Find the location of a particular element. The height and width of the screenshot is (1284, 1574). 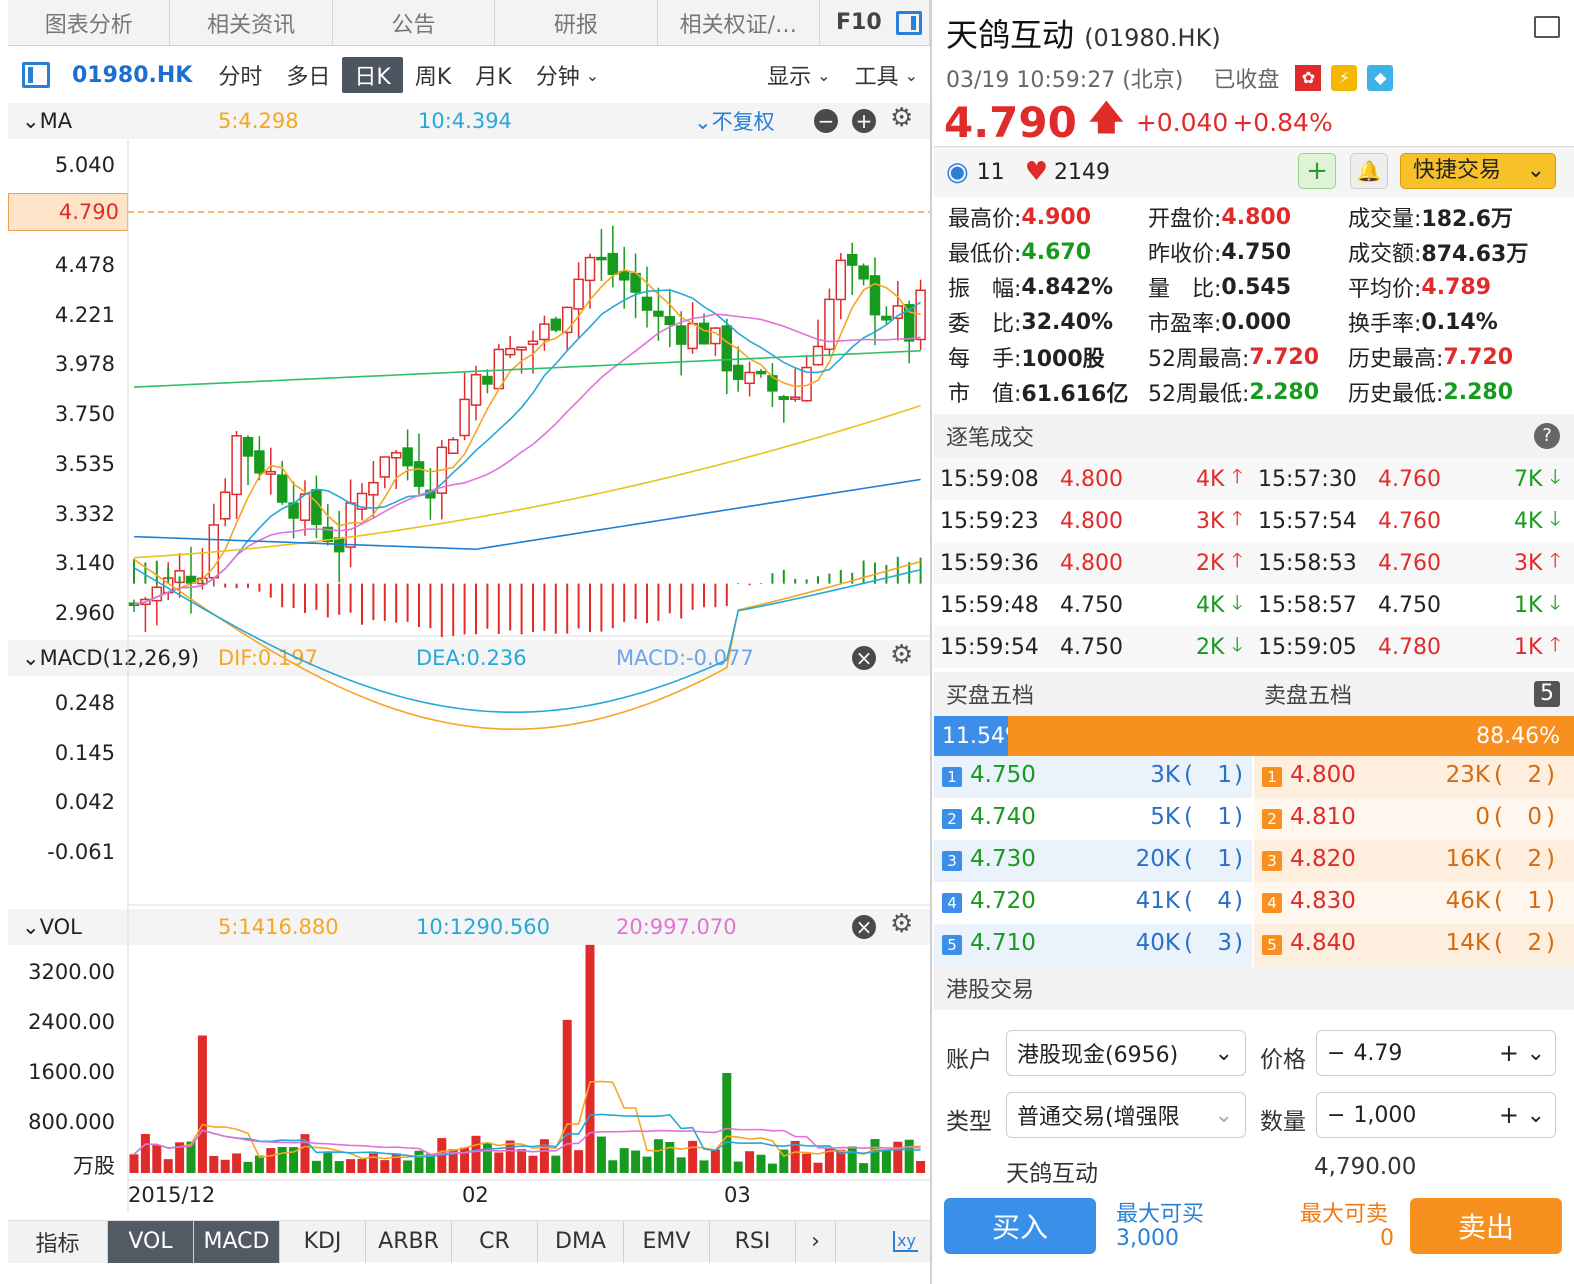

tab-arbr: ARBR is located at coordinates (409, 1241).